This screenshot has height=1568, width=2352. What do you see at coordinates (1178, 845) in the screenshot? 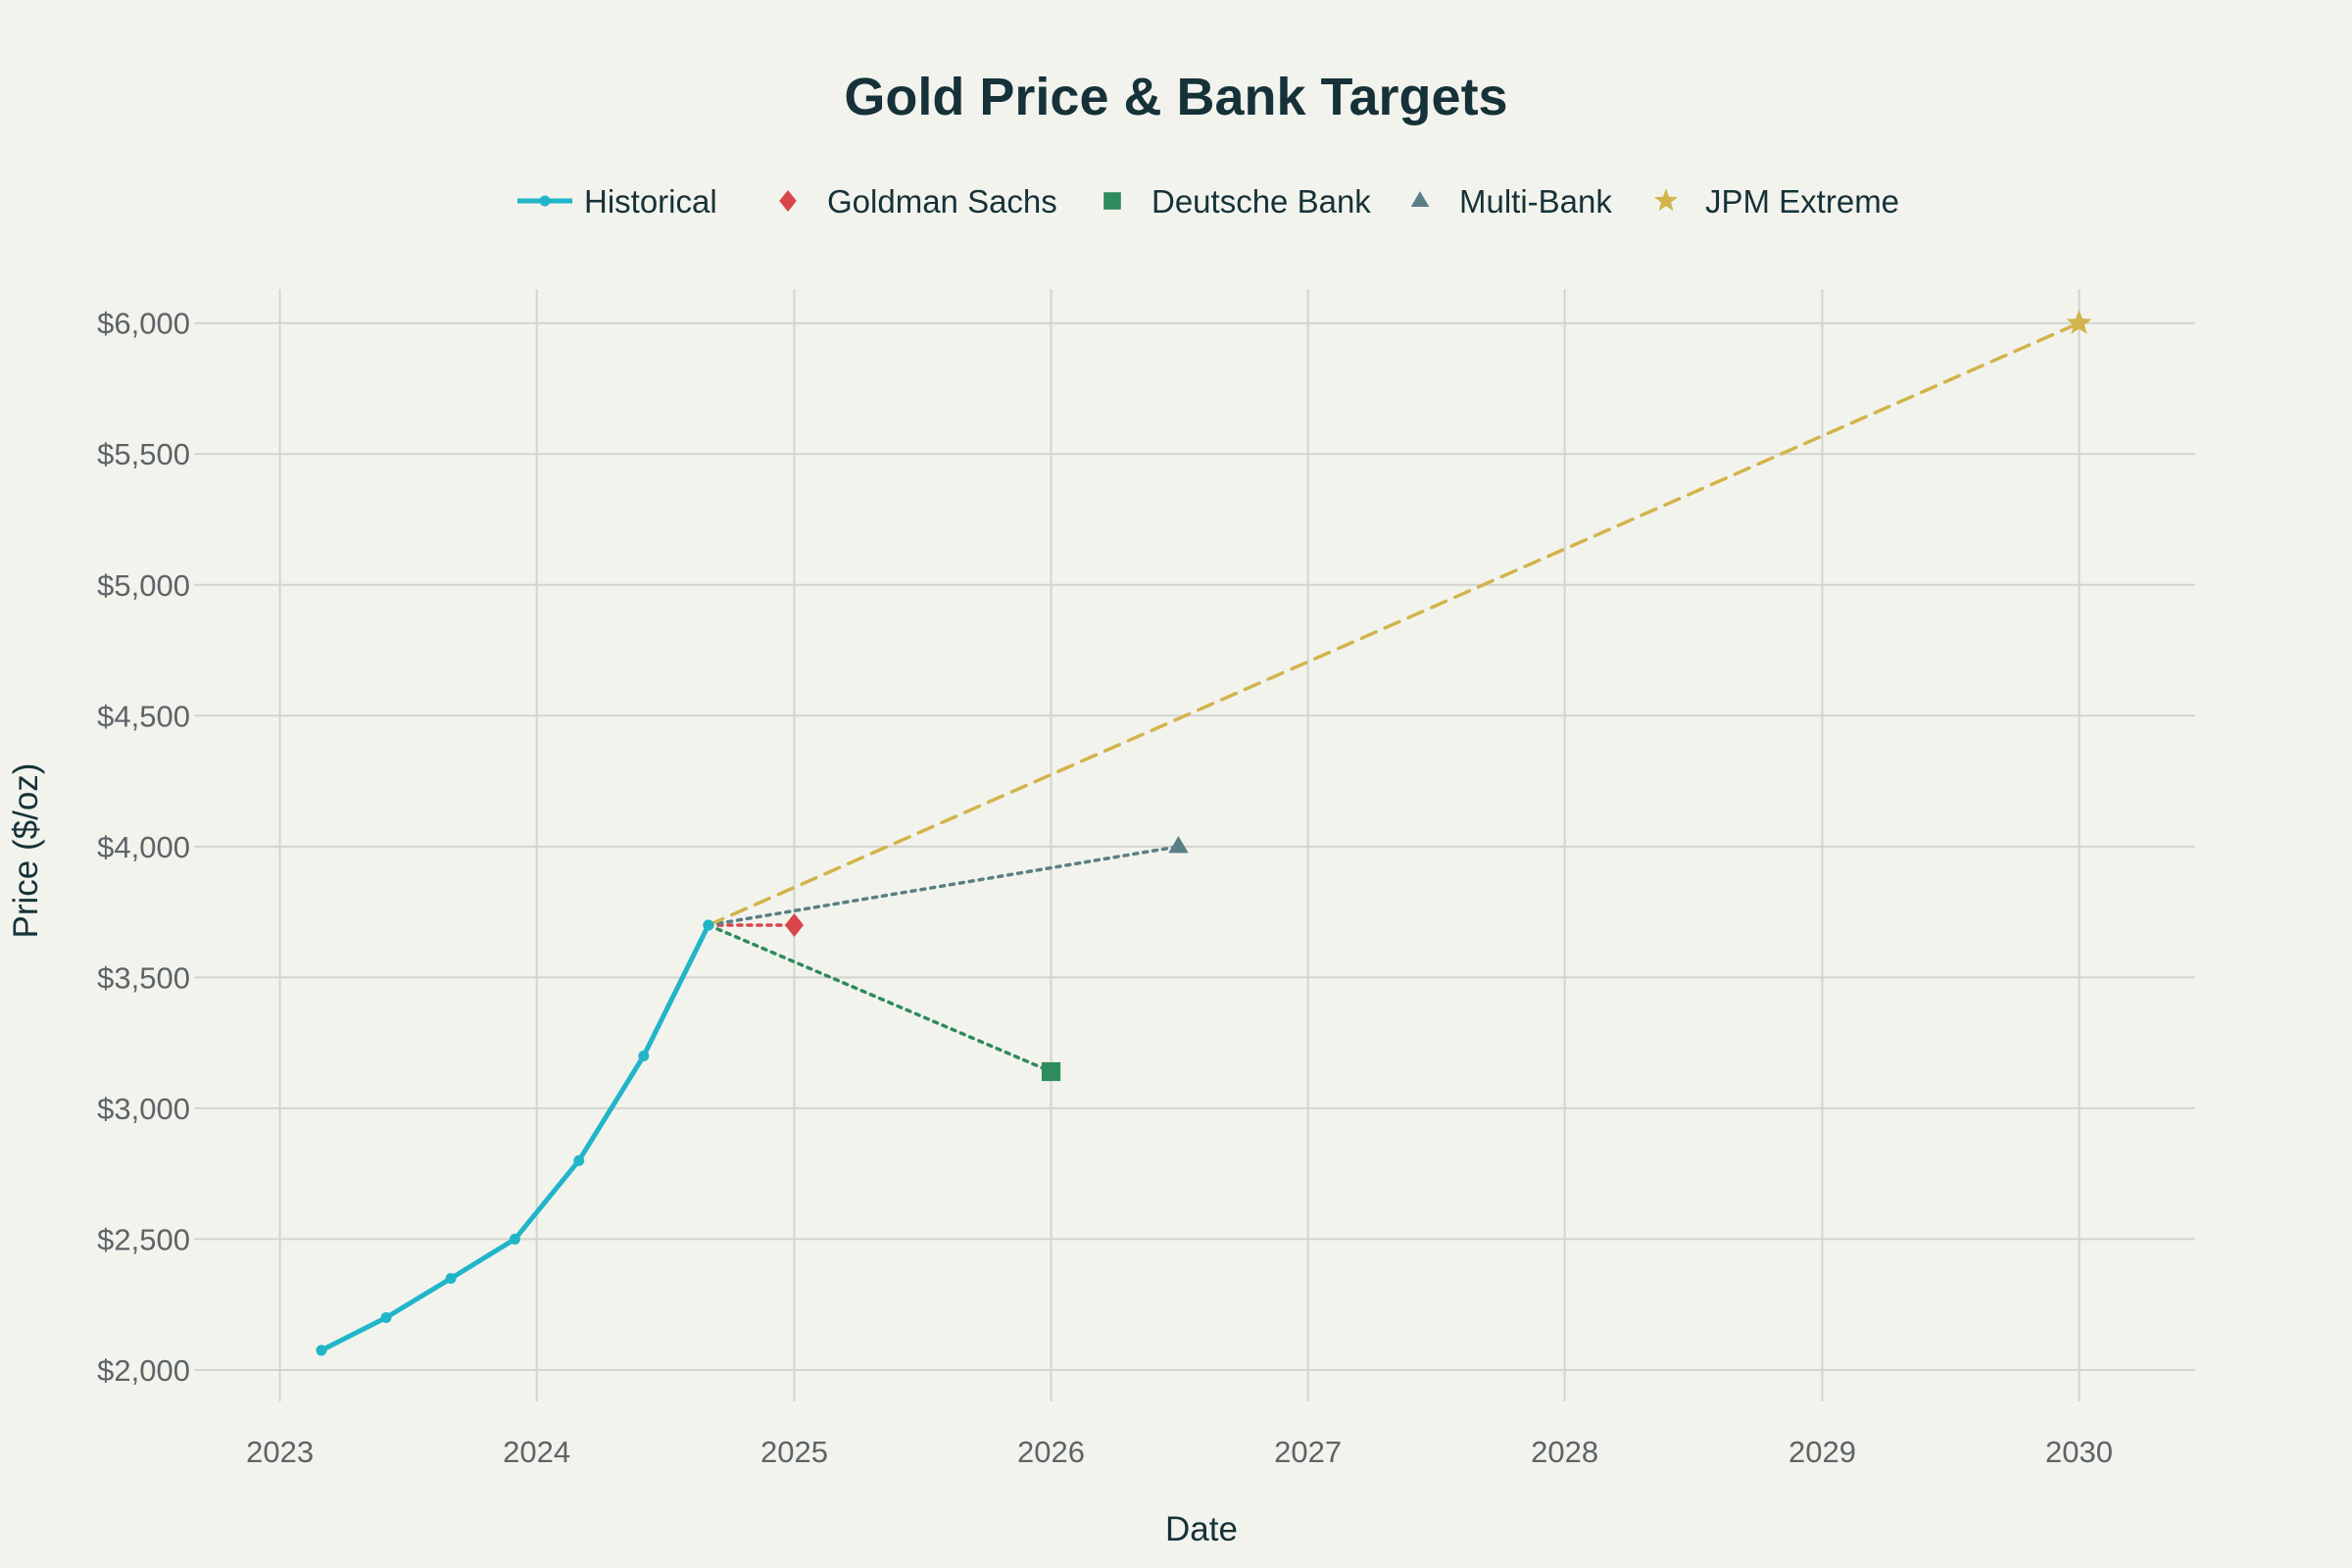
I see `data-point-multi-bank` at bounding box center [1178, 845].